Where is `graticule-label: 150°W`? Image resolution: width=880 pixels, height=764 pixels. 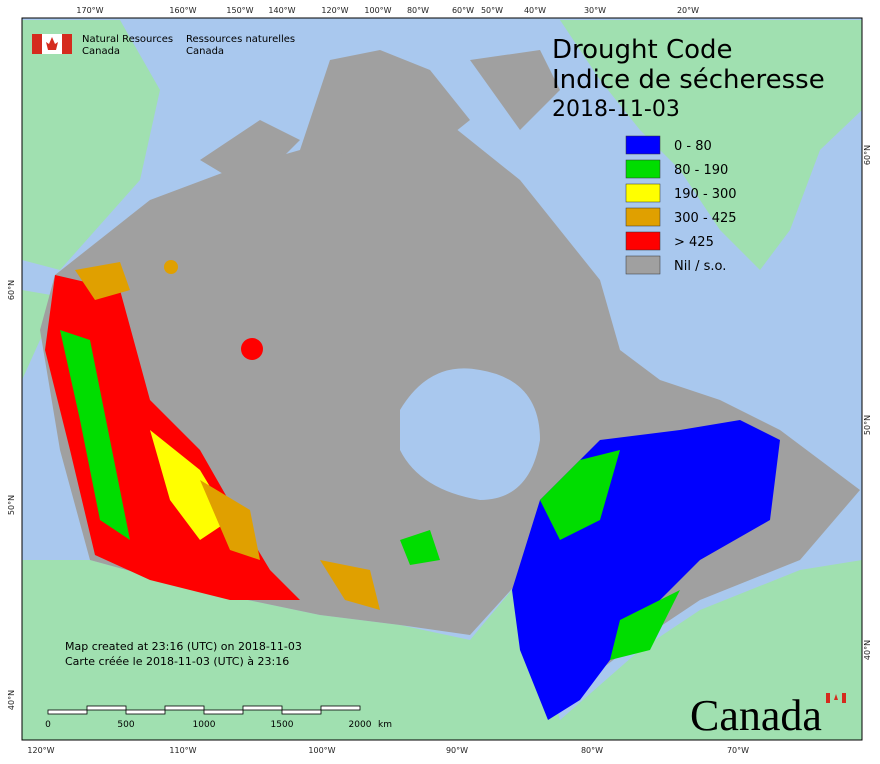
graticule-label: 150°W is located at coordinates (239, 10).